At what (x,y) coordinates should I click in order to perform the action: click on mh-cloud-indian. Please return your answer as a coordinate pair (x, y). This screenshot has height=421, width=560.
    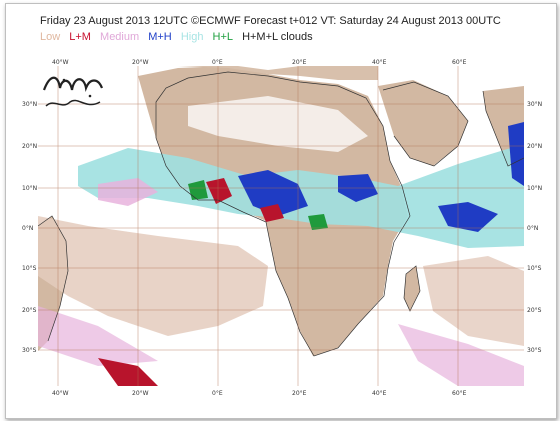
    Looking at the image, I should click on (468, 217).